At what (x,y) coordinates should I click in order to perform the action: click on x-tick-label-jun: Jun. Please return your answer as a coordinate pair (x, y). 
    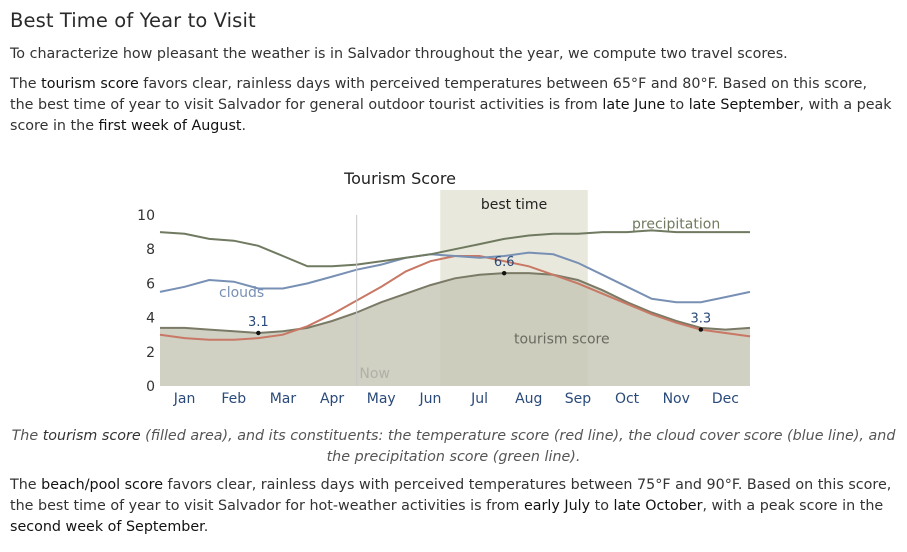
    Looking at the image, I should click on (429, 399).